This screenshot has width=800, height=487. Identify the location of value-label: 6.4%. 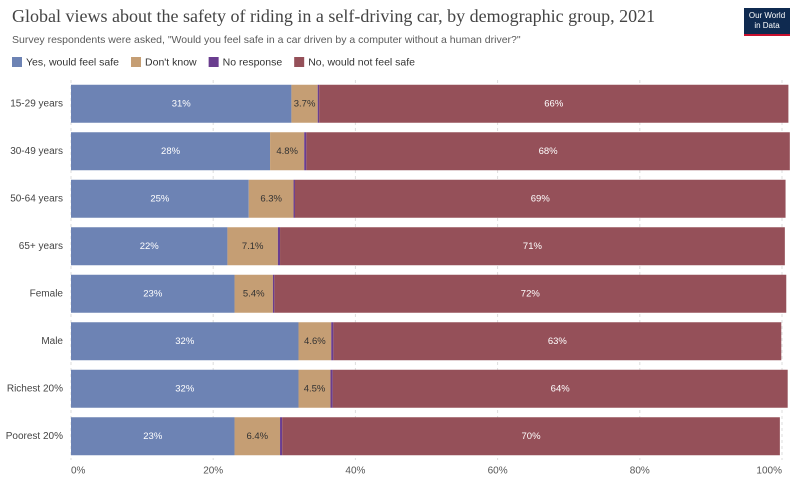
(257, 436).